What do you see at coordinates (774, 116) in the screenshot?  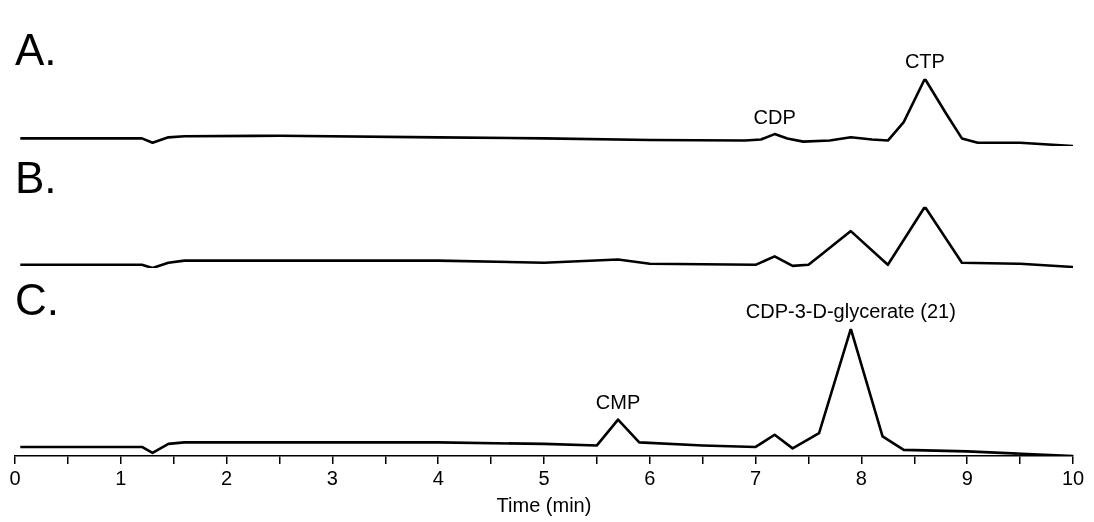 I see `annotation: CDP` at bounding box center [774, 116].